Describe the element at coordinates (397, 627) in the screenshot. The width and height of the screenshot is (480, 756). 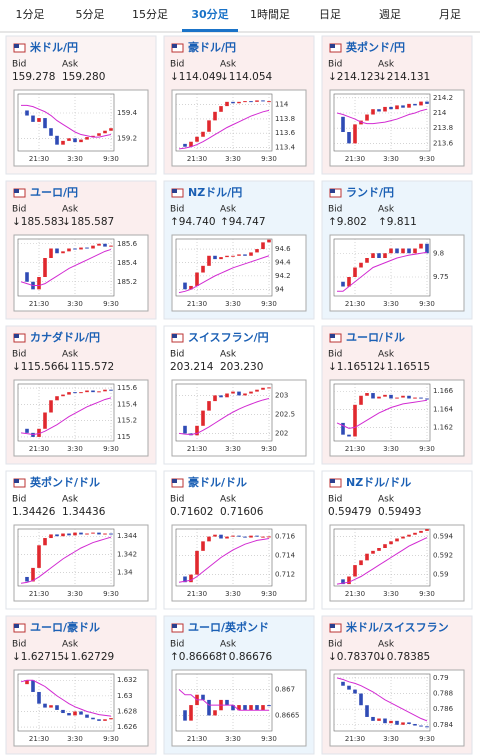
I see `pair-title: 米ドル/スイスフラン` at that location.